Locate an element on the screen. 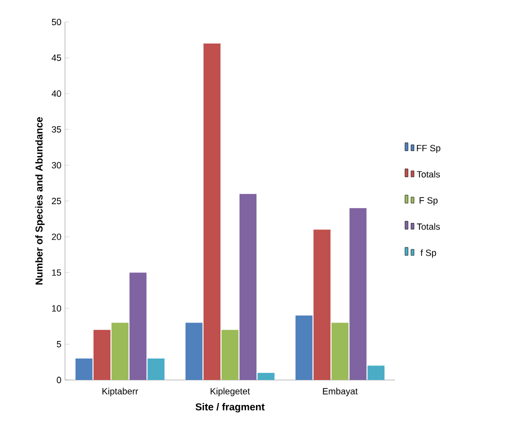  y-tick-label: 35 is located at coordinates (57, 129).